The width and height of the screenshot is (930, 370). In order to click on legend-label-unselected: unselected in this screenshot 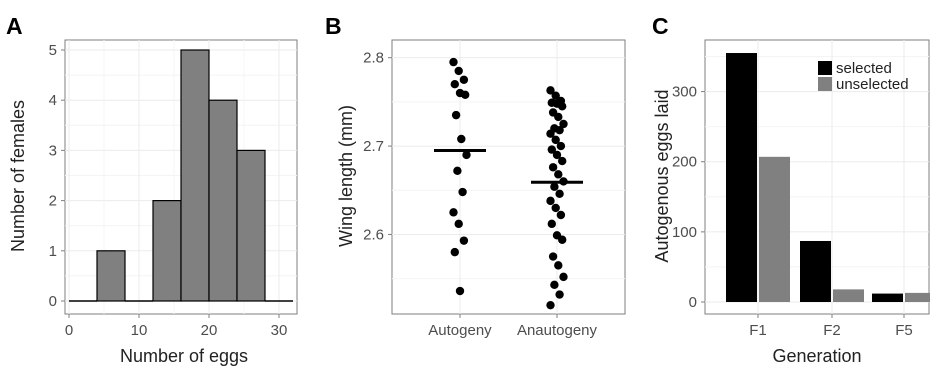, I will do `click(872, 84)`.